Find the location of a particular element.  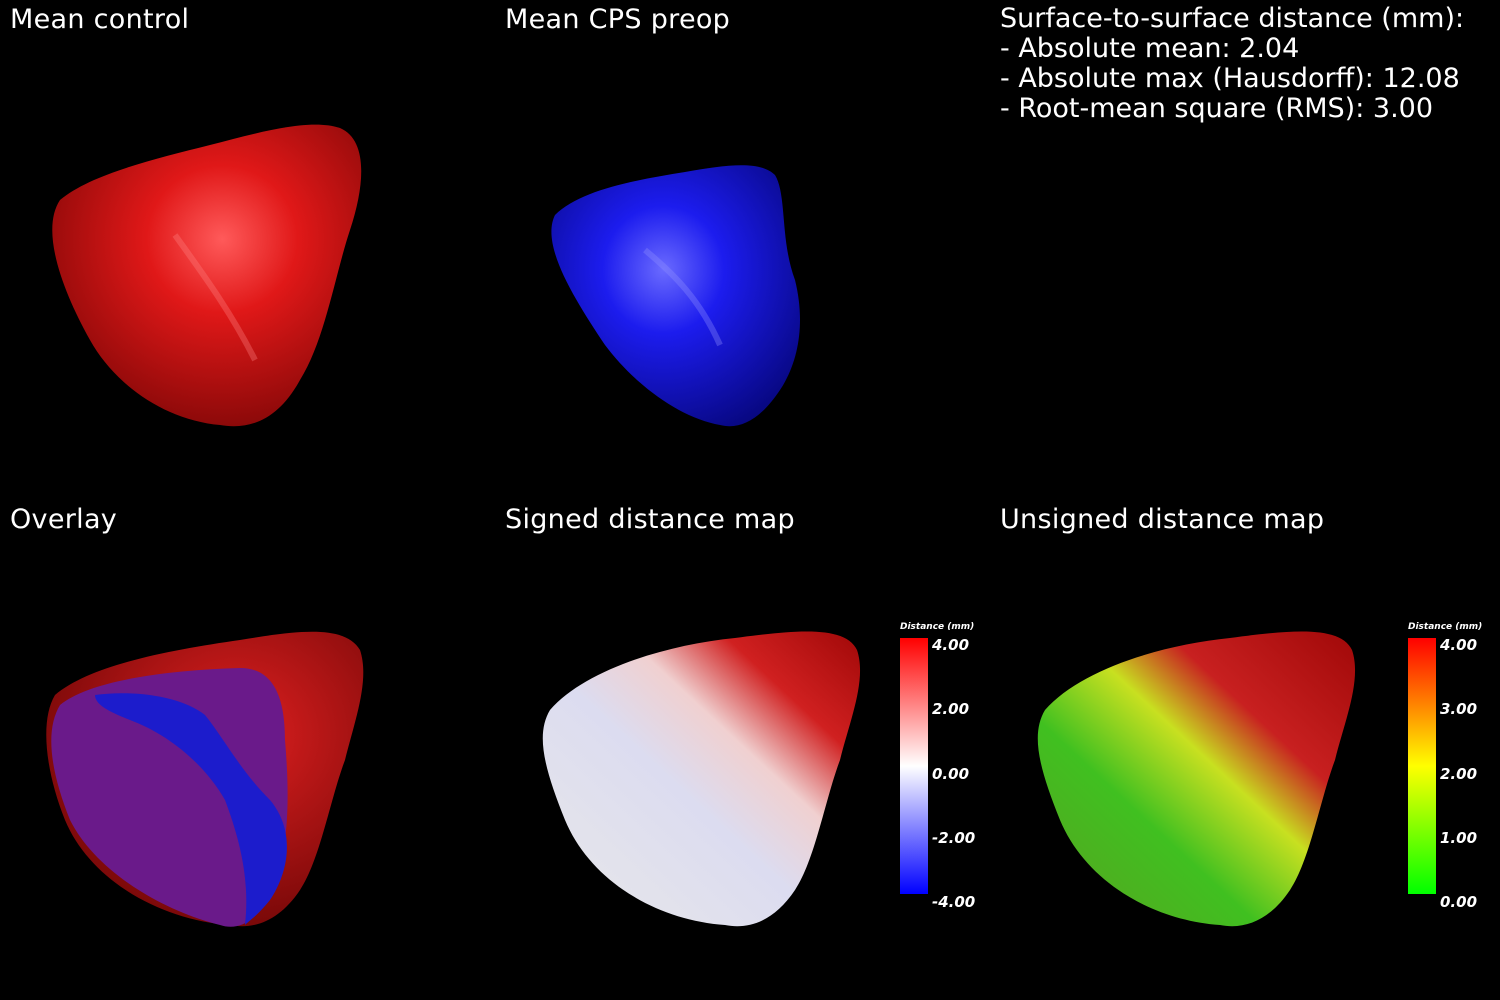

signed-distance-legend: Distance (mm) 4.00 2.00 0.00 -2.00 -4.00 is located at coordinates (945, 772).